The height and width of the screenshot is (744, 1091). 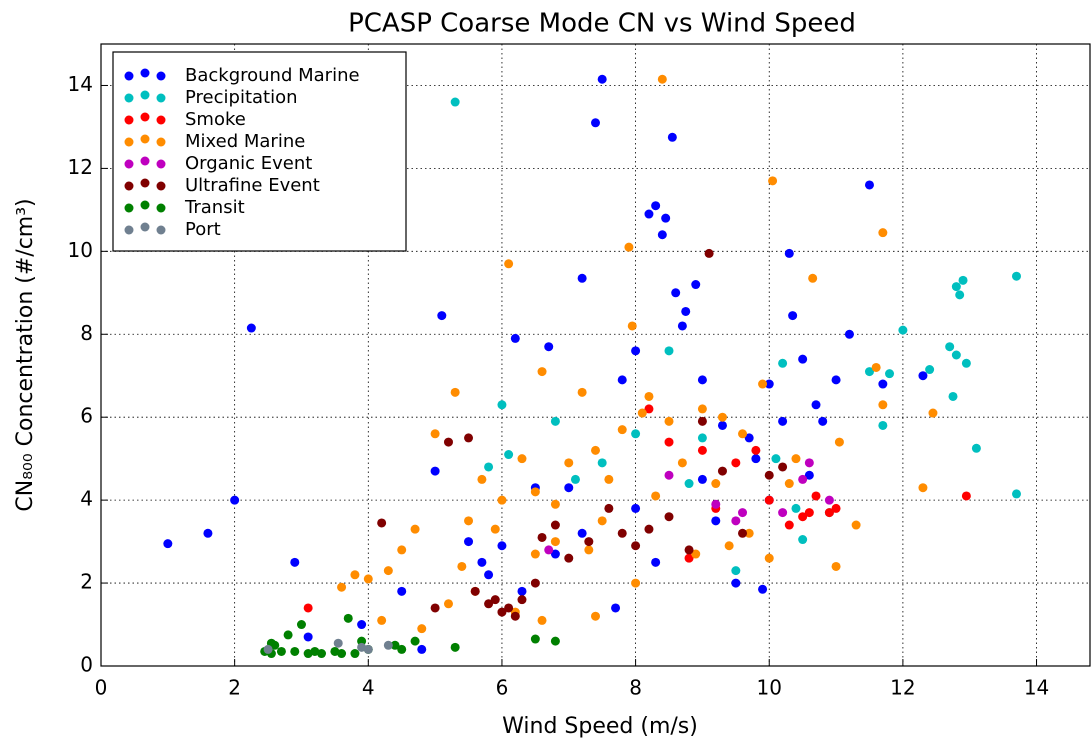 What do you see at coordinates (25, 354) in the screenshot?
I see `y-axis-label: CN₈₀₀ Concentration (#/cm³)` at bounding box center [25, 354].